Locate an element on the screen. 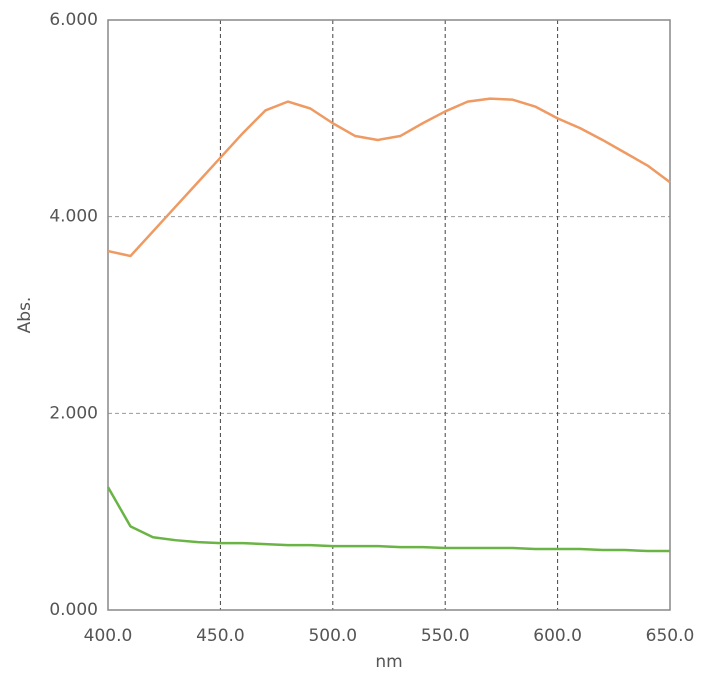 This screenshot has height=693, width=722. x-tick-label: 450.0 is located at coordinates (220, 636).